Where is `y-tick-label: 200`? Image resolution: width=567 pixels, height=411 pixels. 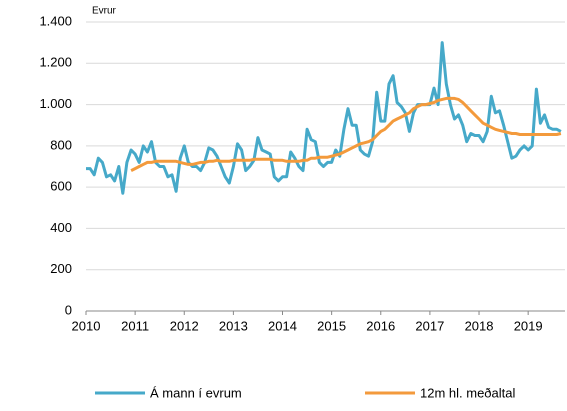
y-tick-label: 200 is located at coordinates (61, 268).